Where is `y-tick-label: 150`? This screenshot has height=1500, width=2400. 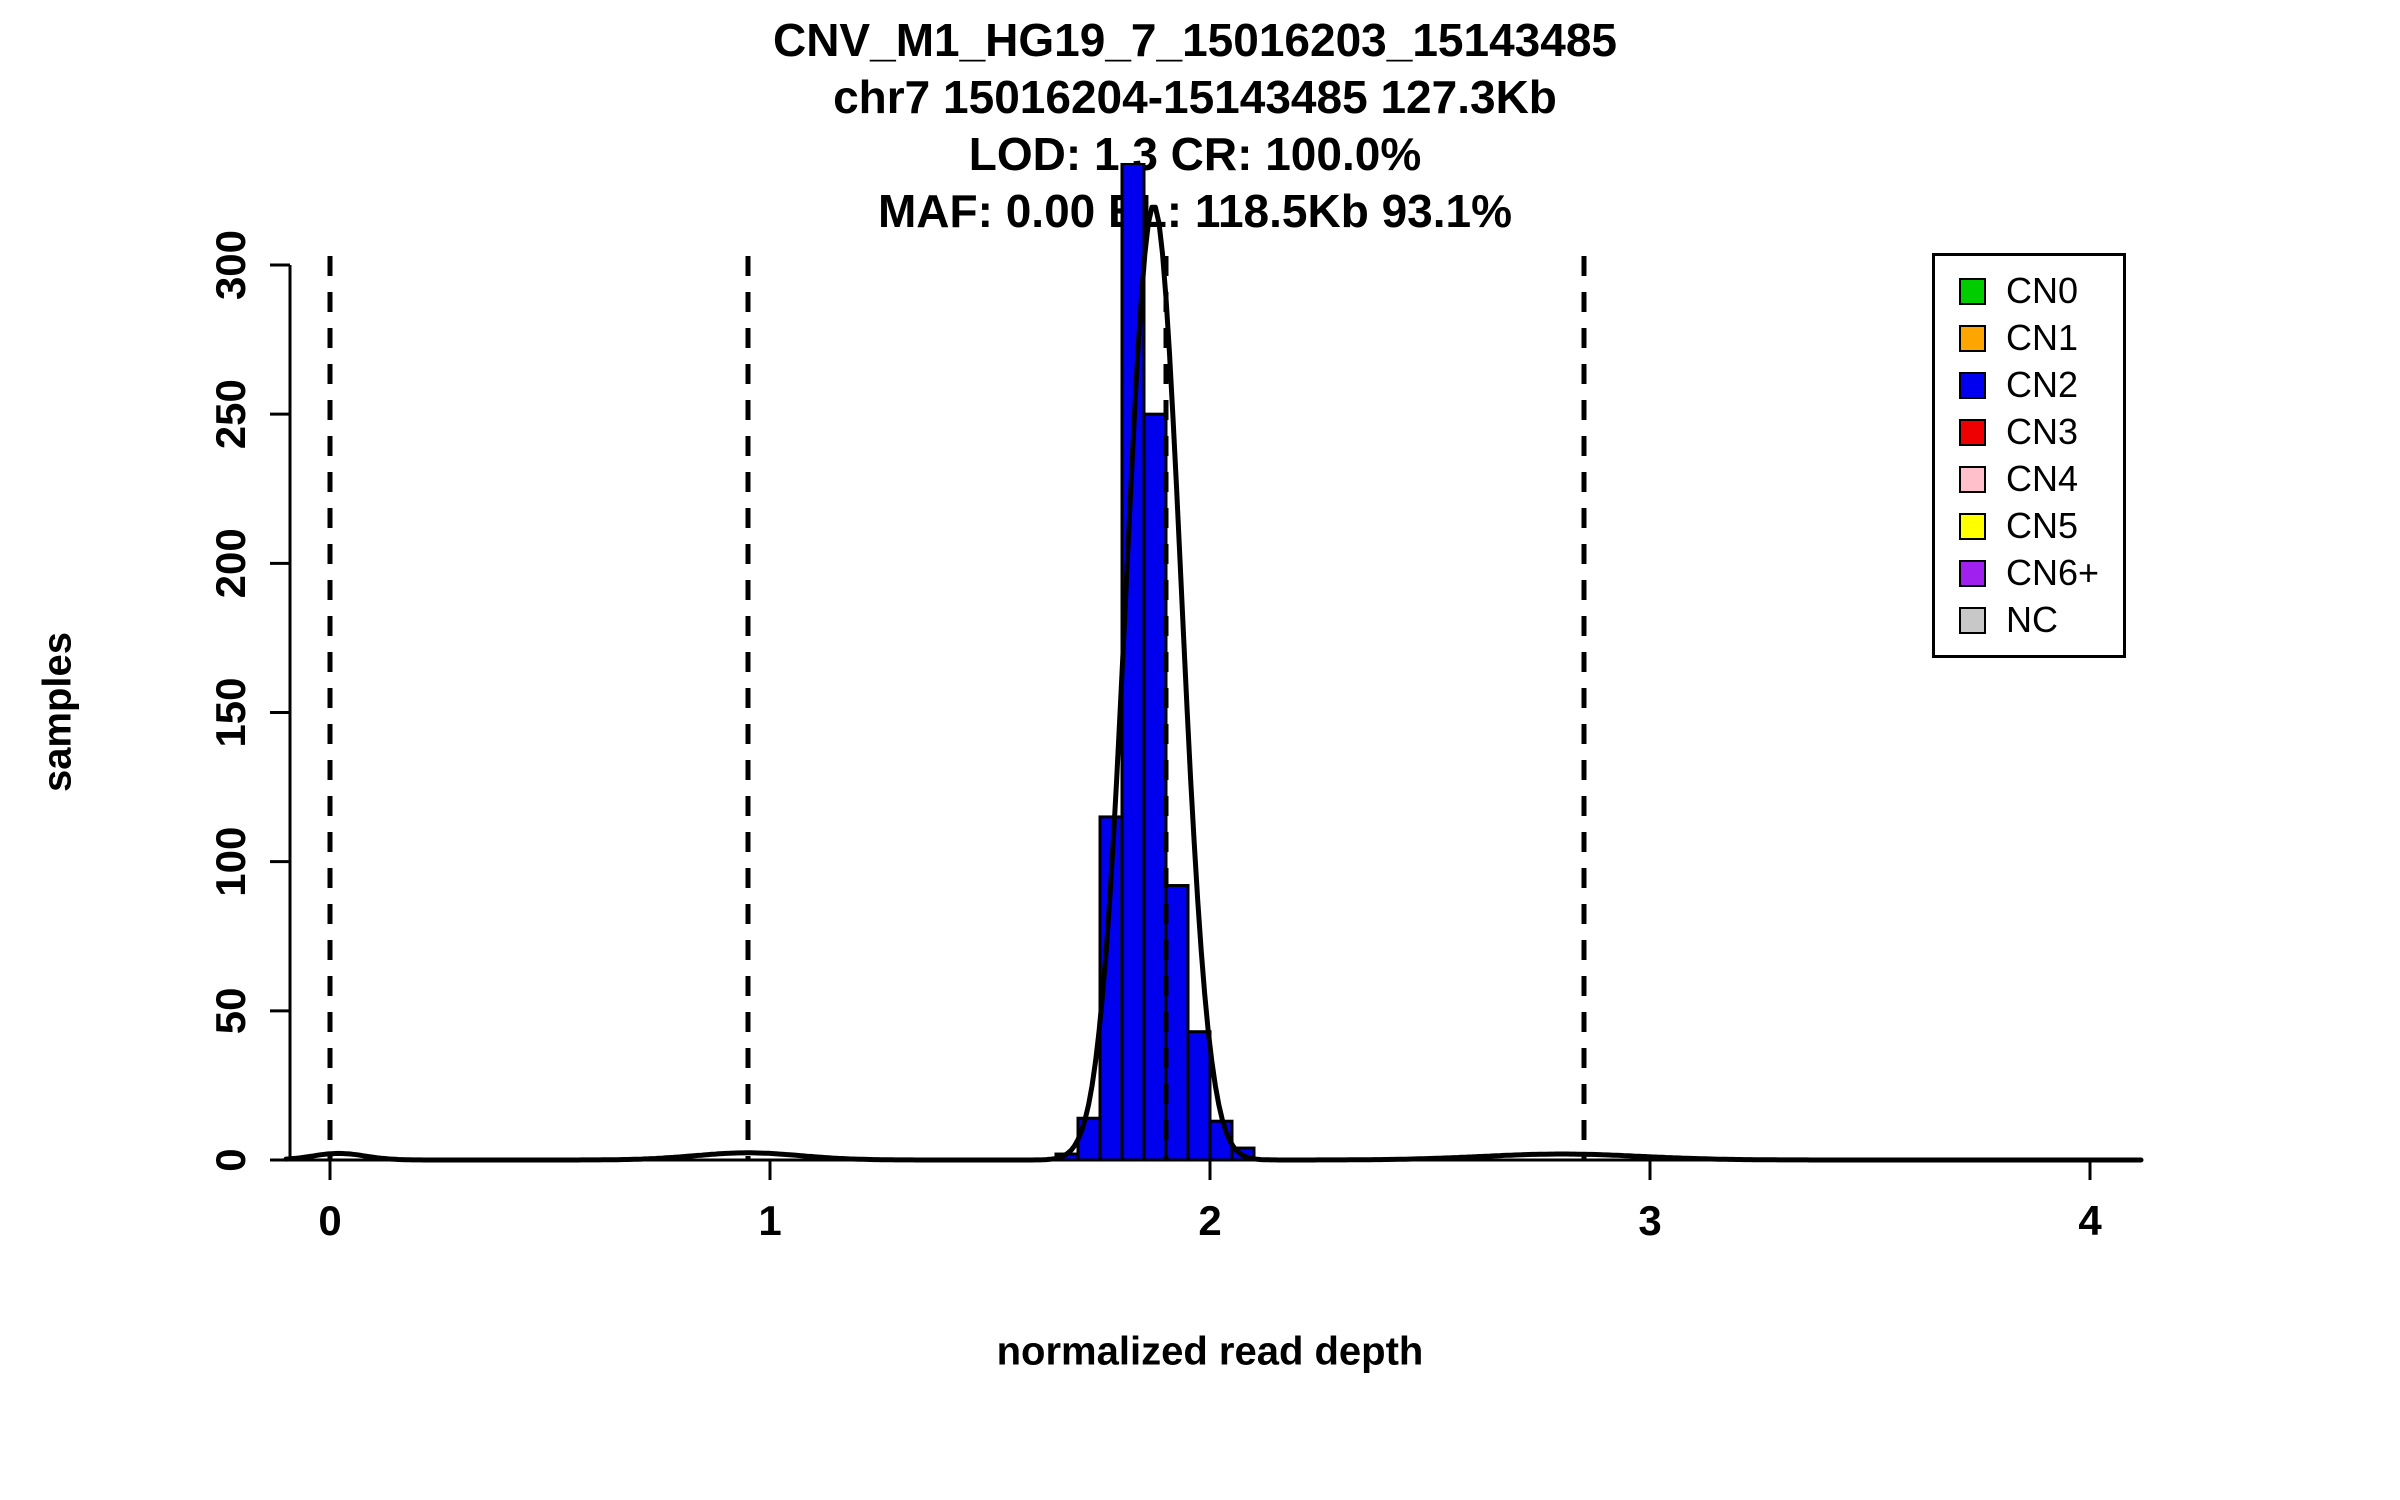
y-tick-label: 150 is located at coordinates (230, 712).